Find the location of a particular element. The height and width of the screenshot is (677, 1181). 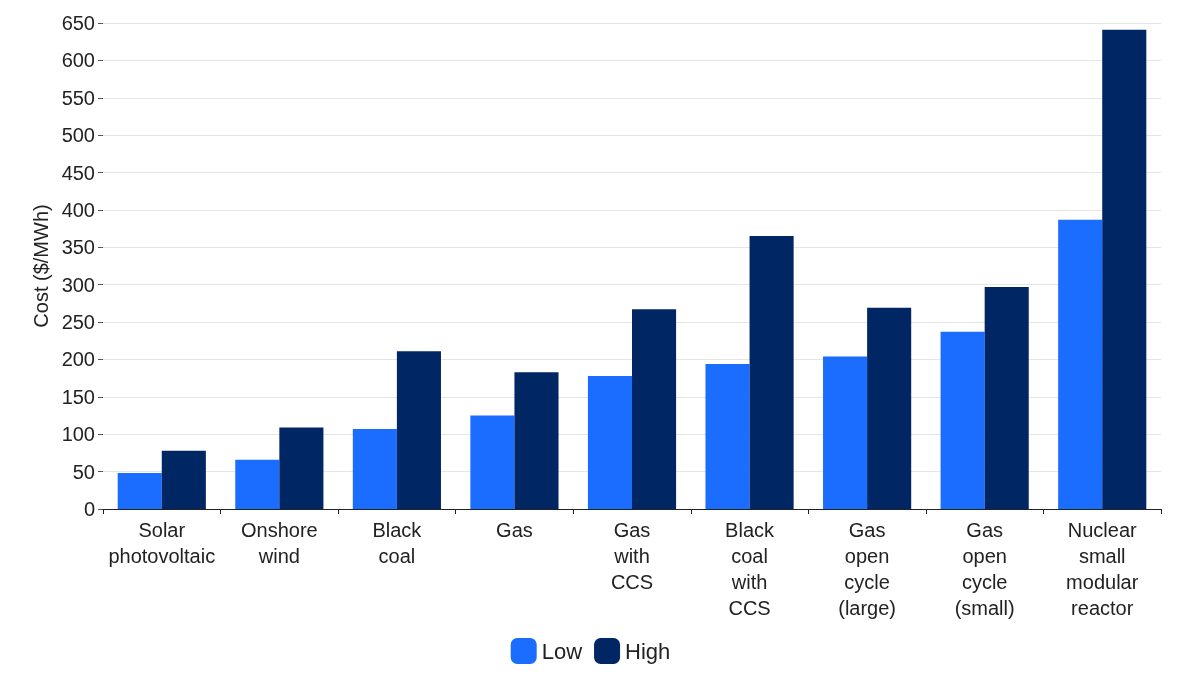

y-tick-label: 250 is located at coordinates (78, 322).